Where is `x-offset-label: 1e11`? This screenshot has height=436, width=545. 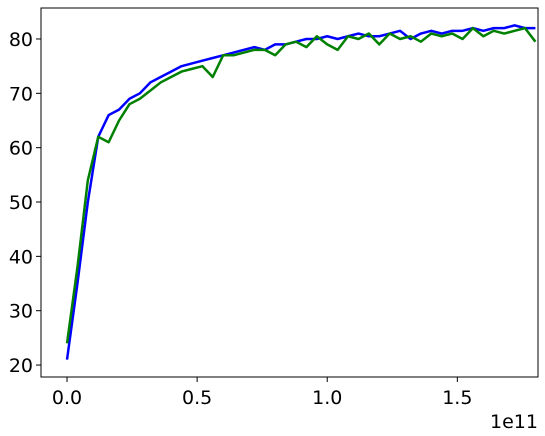 x-offset-label: 1e11 is located at coordinates (514, 422).